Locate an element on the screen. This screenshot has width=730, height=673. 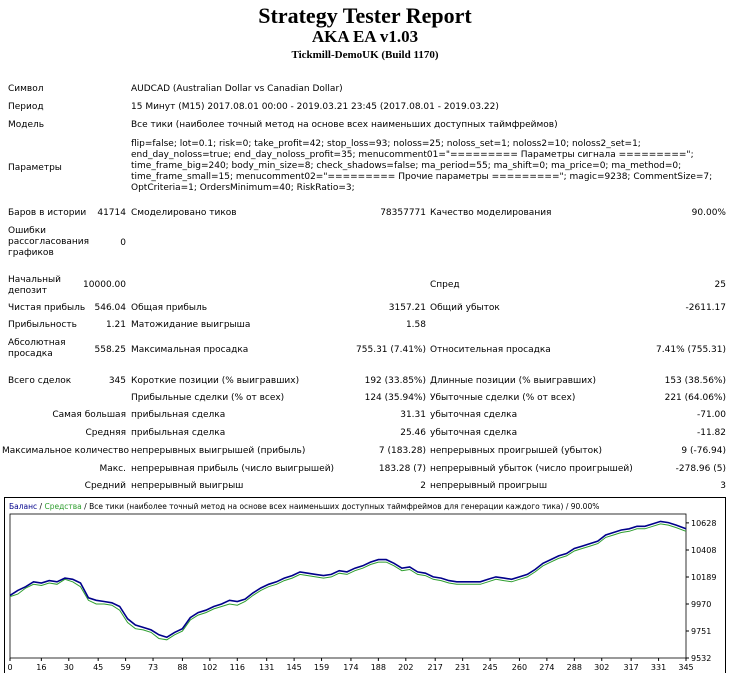
average-profit-label: прибыльная сделка is located at coordinates (178, 433).